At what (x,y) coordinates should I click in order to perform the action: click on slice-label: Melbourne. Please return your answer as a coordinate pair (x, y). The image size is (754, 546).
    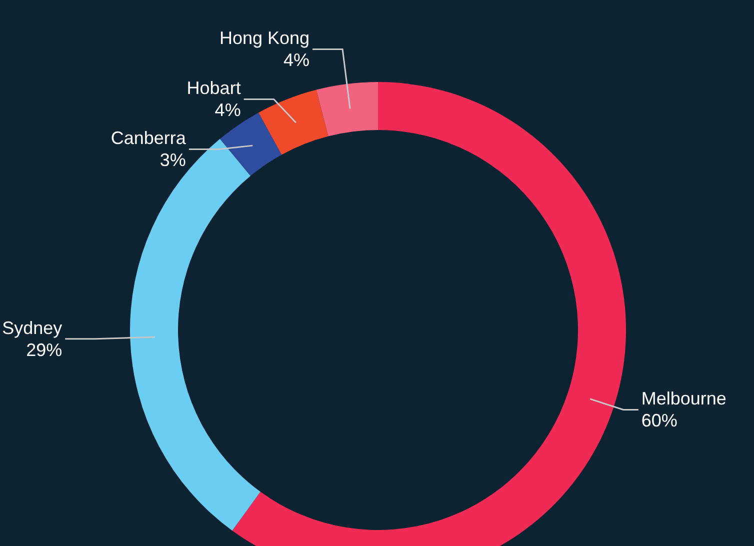
    Looking at the image, I should click on (683, 398).